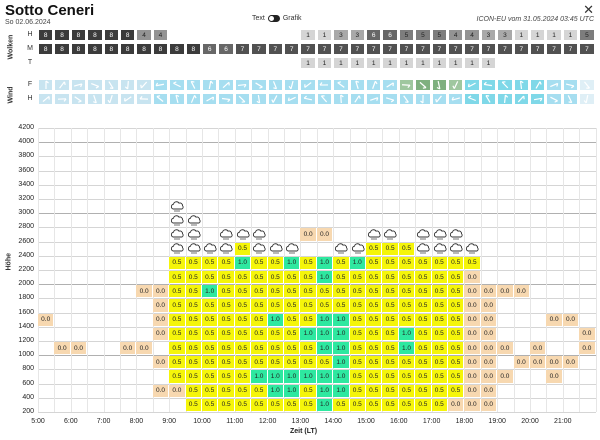 This screenshot has height=440, width=600. What do you see at coordinates (26, 142) in the screenshot?
I see `y-tick-label: 4000` at bounding box center [26, 142].